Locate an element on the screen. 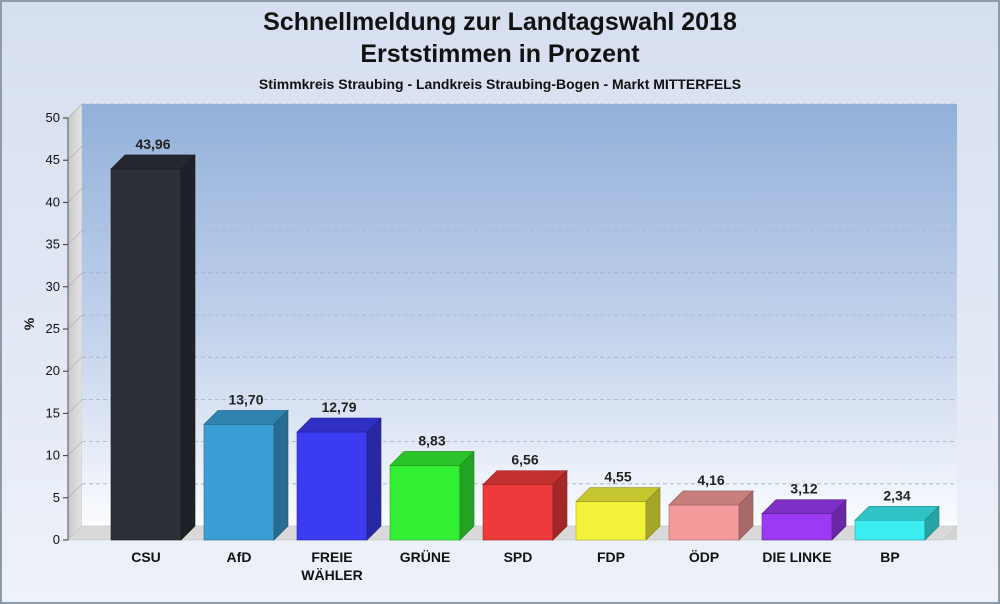 The image size is (1000, 604). bar-bp is located at coordinates (897, 523).